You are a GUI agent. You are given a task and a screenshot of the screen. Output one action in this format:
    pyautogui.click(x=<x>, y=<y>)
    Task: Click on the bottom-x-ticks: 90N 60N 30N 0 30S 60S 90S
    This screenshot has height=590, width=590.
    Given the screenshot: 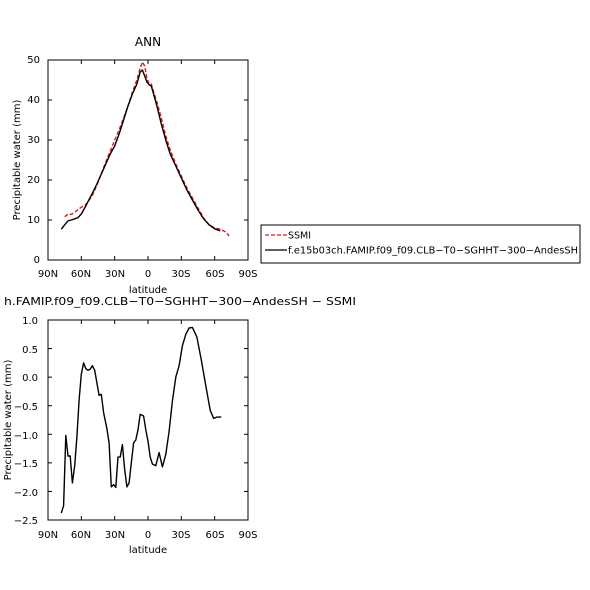 What is the action you would take?
    pyautogui.click(x=148, y=535)
    